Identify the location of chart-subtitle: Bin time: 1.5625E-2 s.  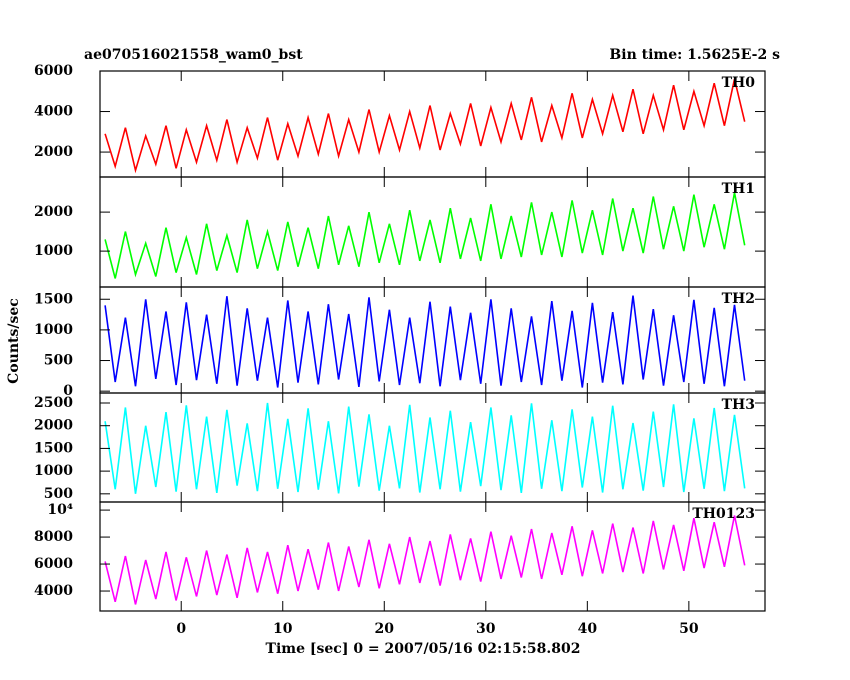
(694, 55).